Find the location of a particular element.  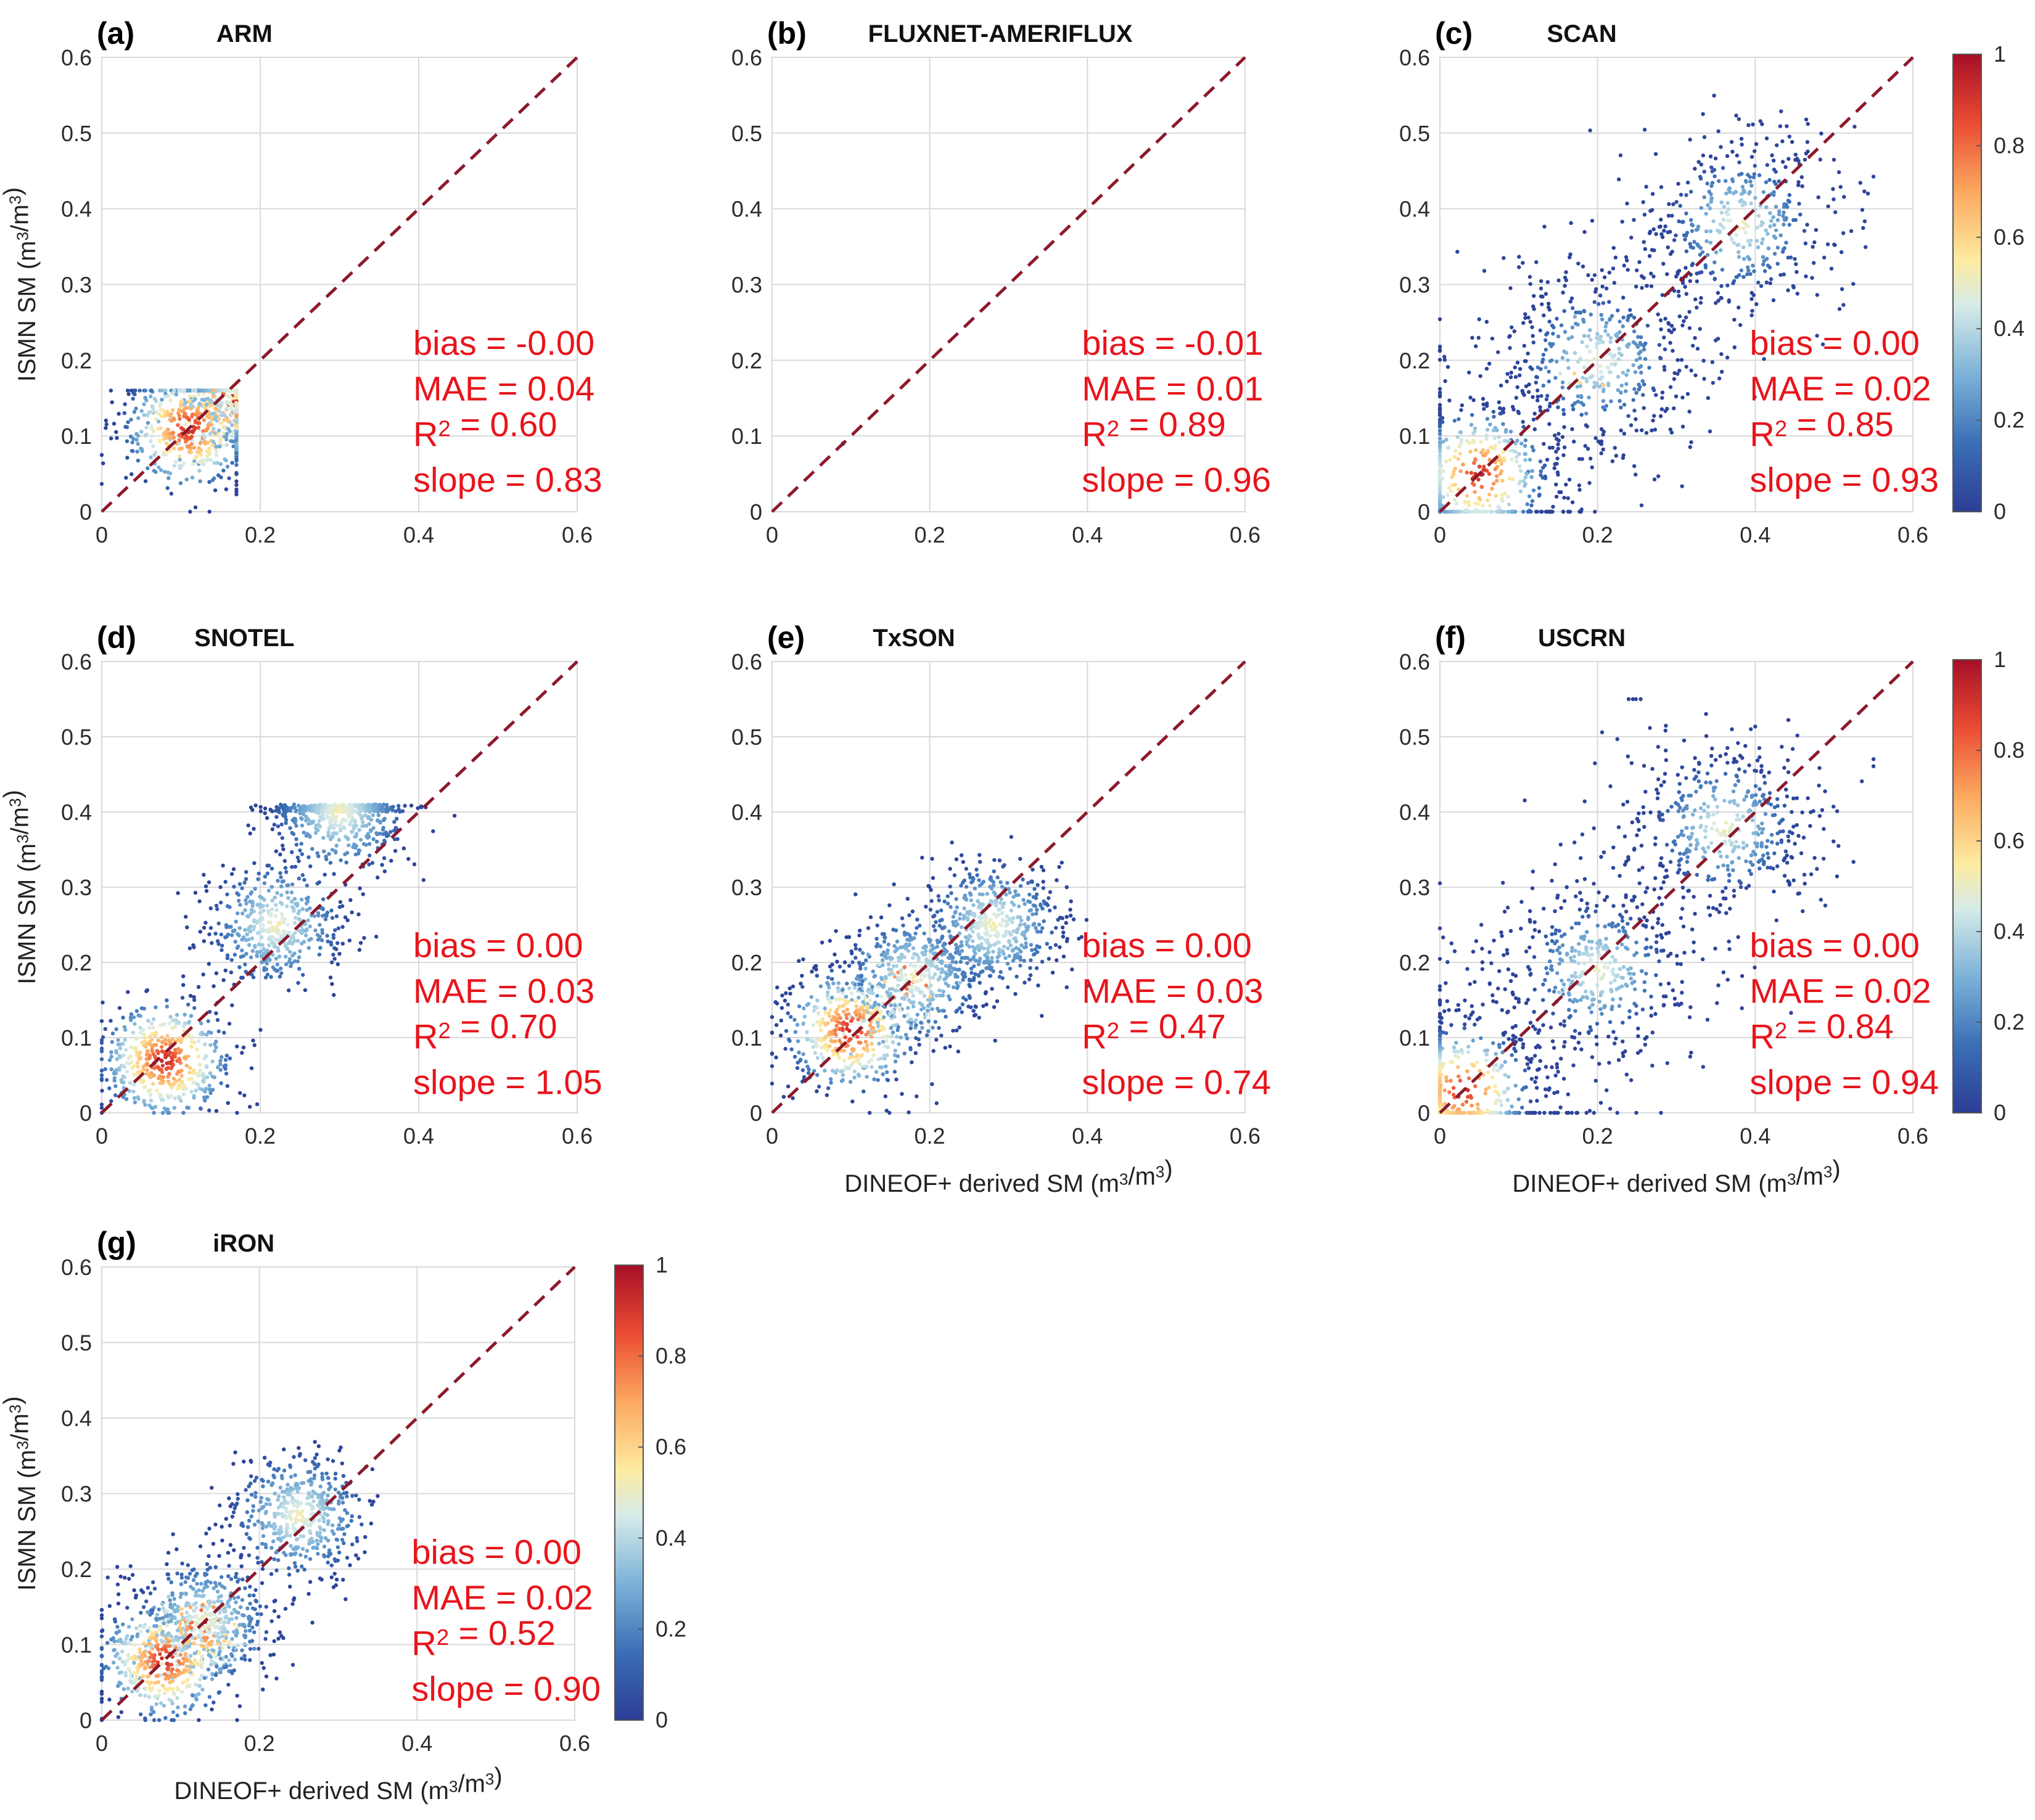

x-tick-label: 0.2 is located at coordinates (930, 1136).